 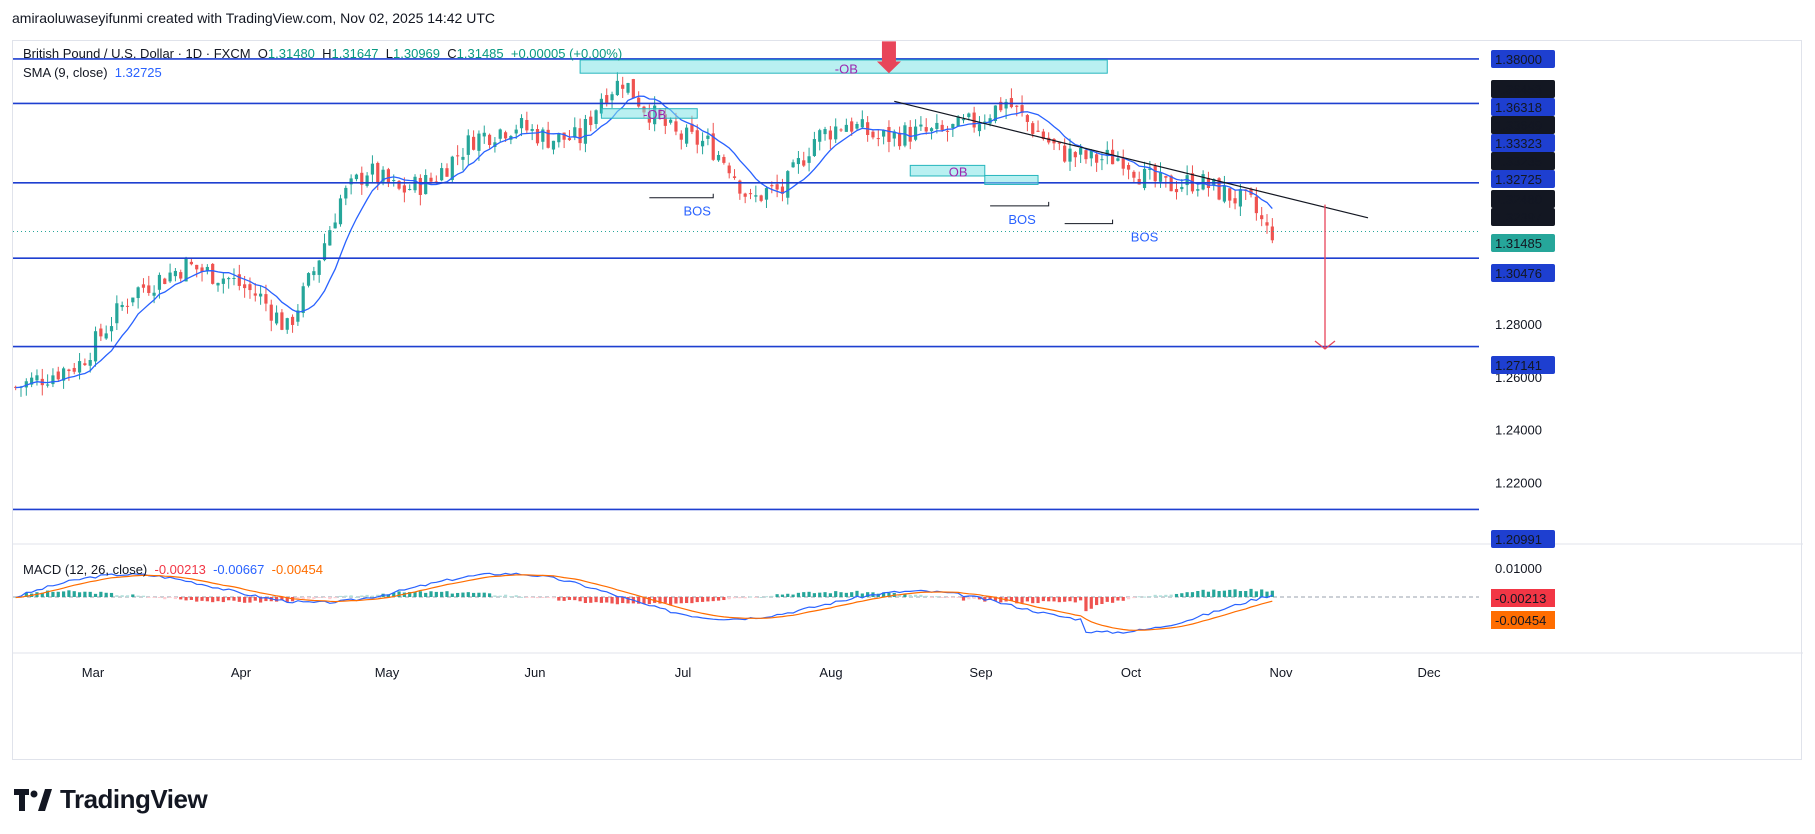 What do you see at coordinates (698, 211) in the screenshot?
I see `bos-label: BOS` at bounding box center [698, 211].